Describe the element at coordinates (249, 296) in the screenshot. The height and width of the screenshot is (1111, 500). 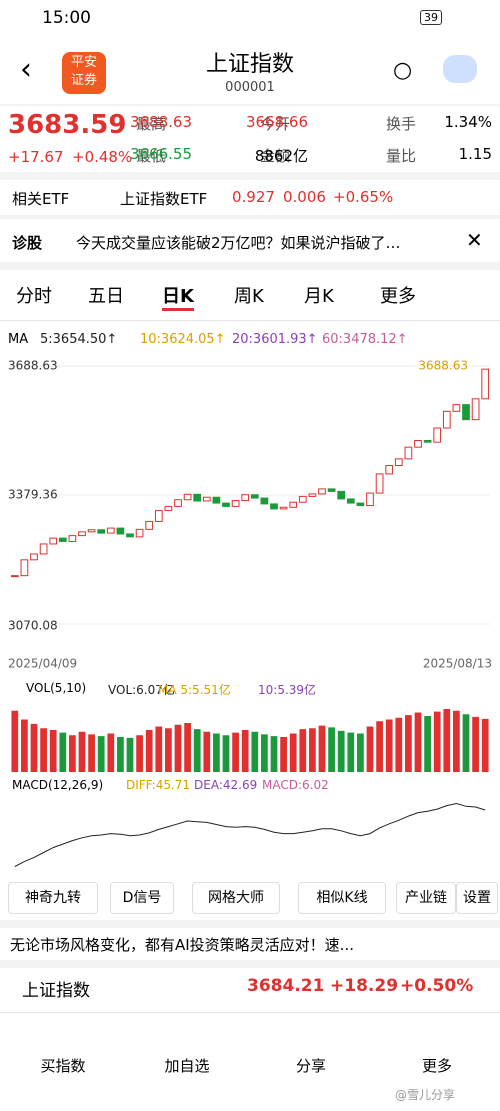
I see `tab: 周K` at that location.